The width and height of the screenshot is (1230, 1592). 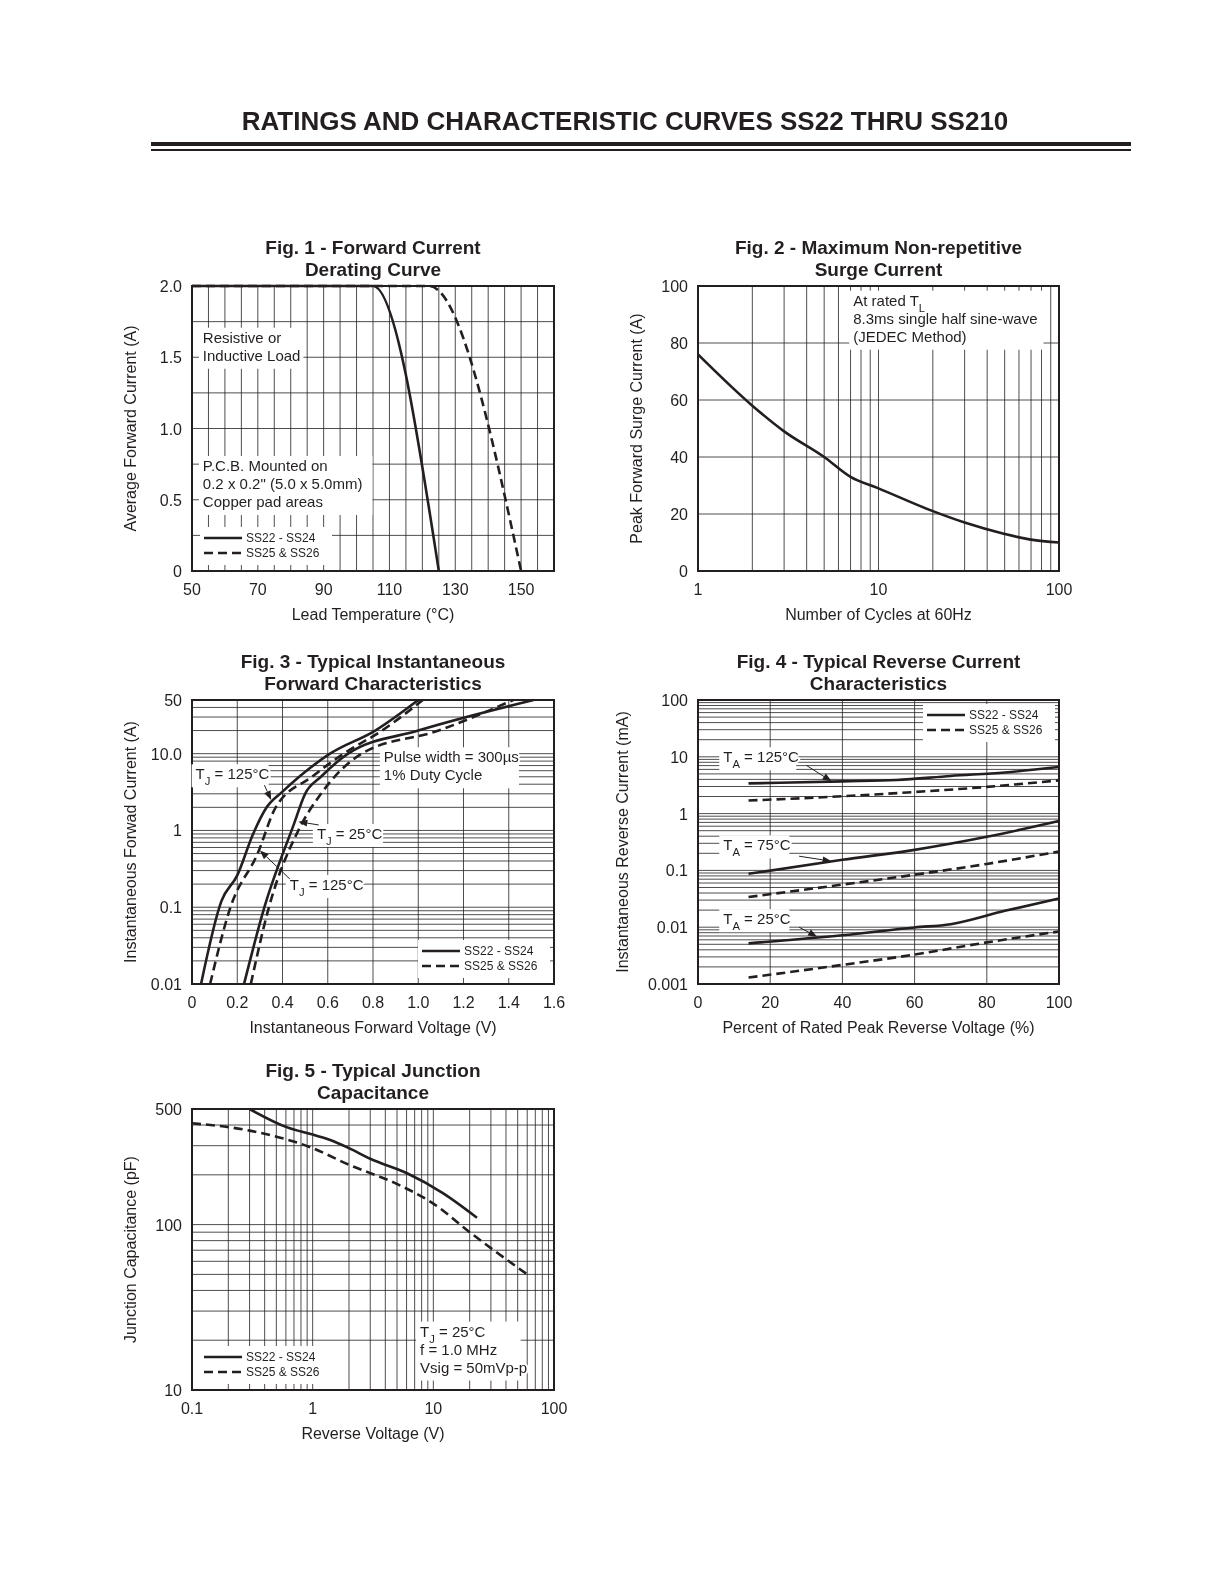 What do you see at coordinates (130, 1249) in the screenshot?
I see `y-axis-title: Junction Capacitance (pF)` at bounding box center [130, 1249].